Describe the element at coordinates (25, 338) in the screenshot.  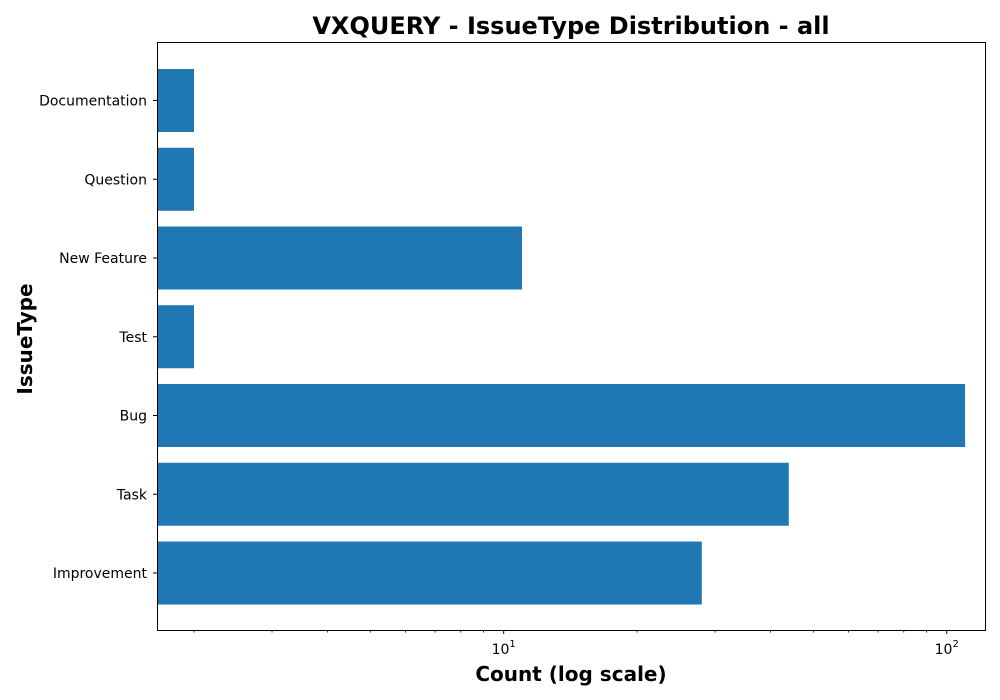
I see `y-axis-label: IssueType` at that location.